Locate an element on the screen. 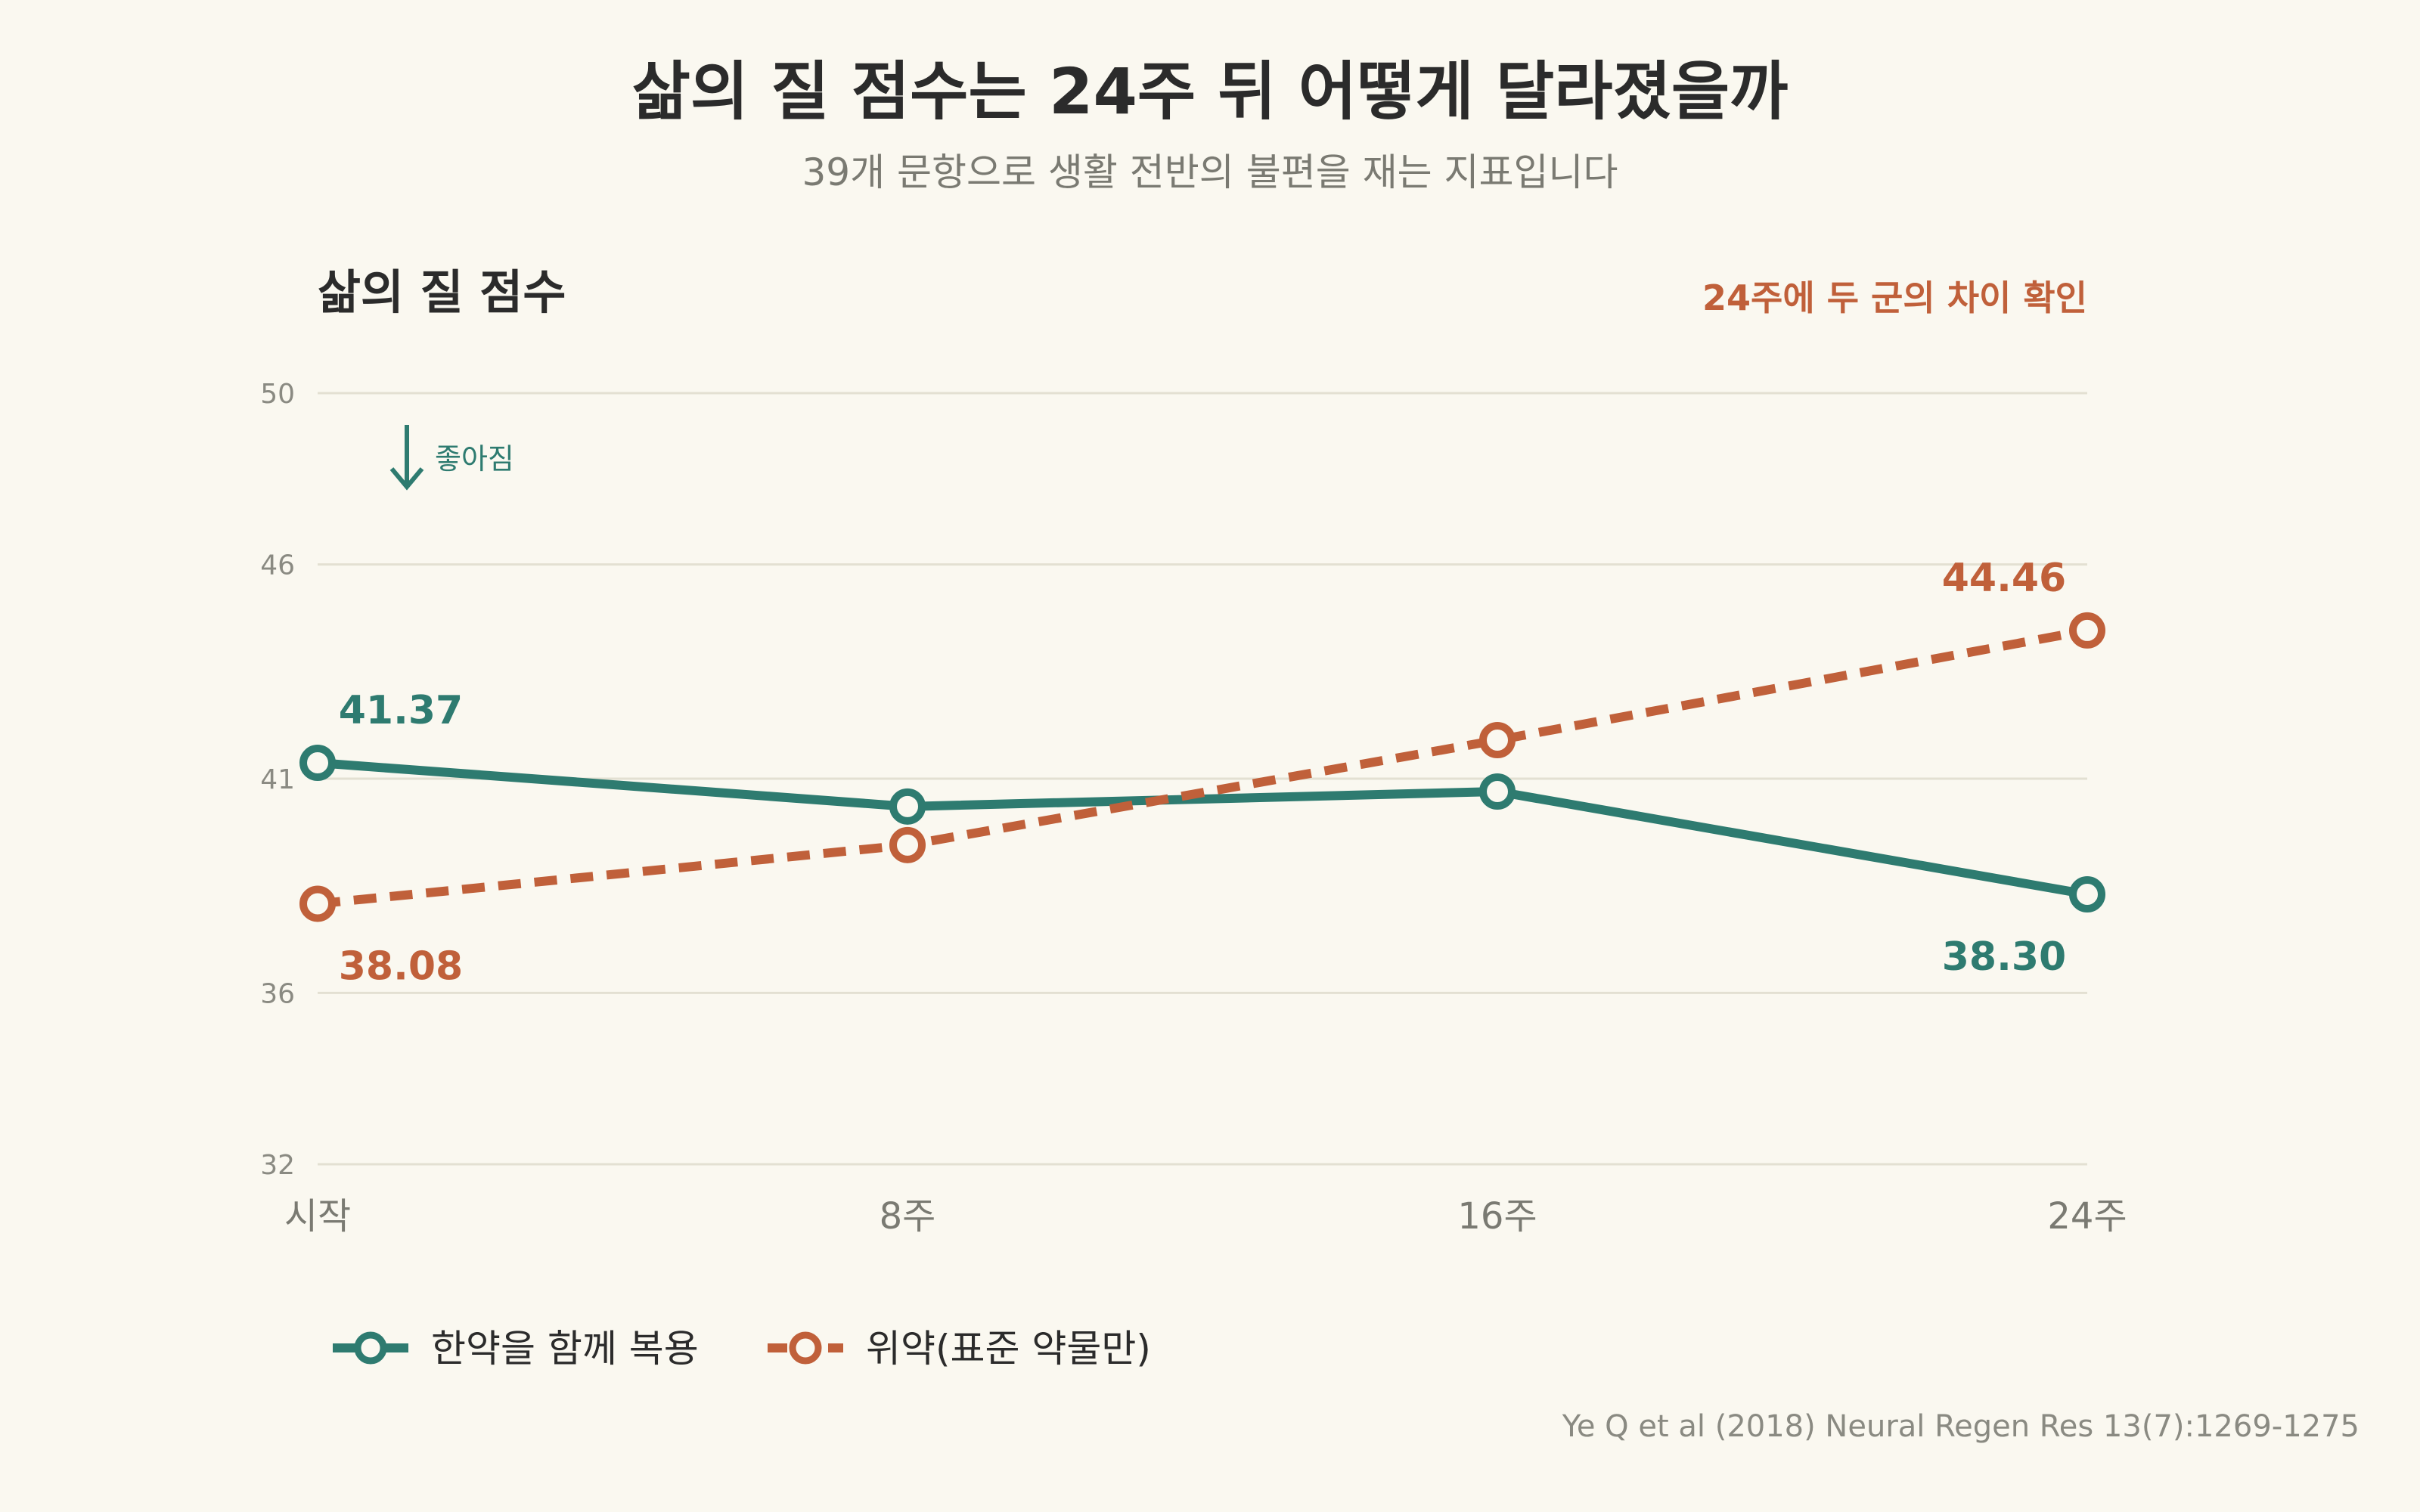 The width and height of the screenshot is (2420, 1512). y-axis-title: 삶의 질 점수 is located at coordinates (442, 292).